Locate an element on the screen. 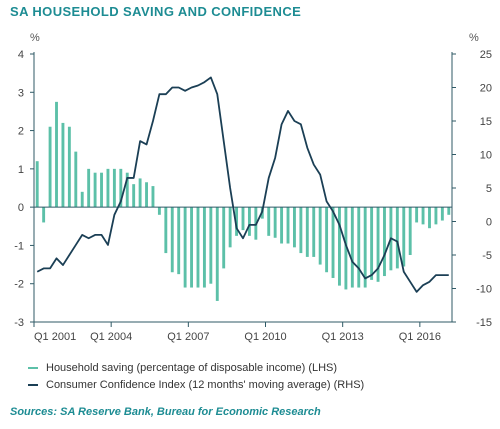  x-tick-label: Q1 2016 is located at coordinates (420, 337).